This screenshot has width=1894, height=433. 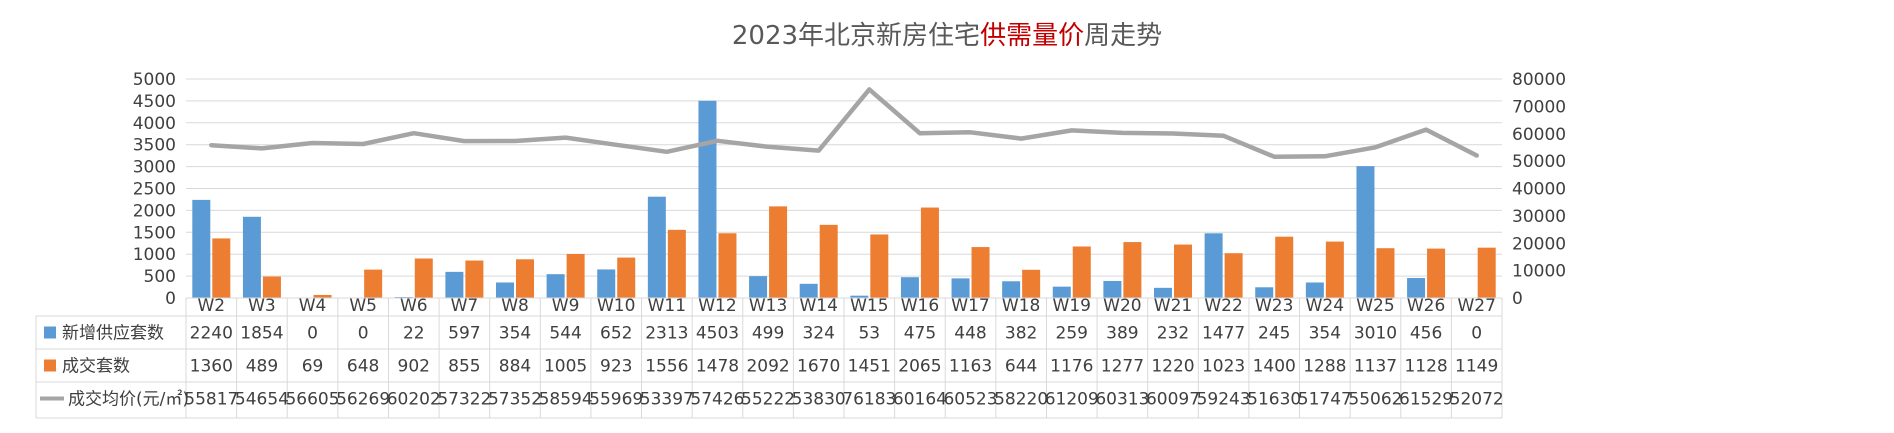 What do you see at coordinates (667, 306) in the screenshot?
I see `x-tick-label: W11` at bounding box center [667, 306].